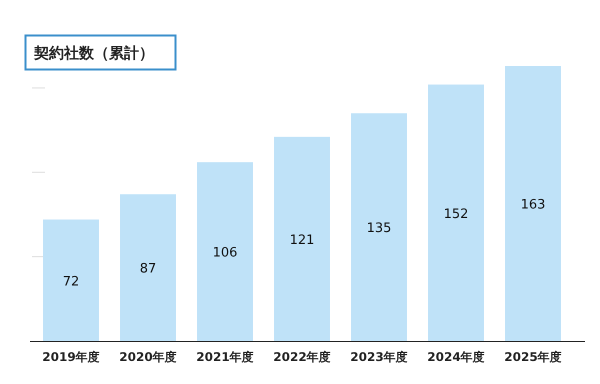  I want to click on x-tick-label: 2023年度, so click(379, 357).